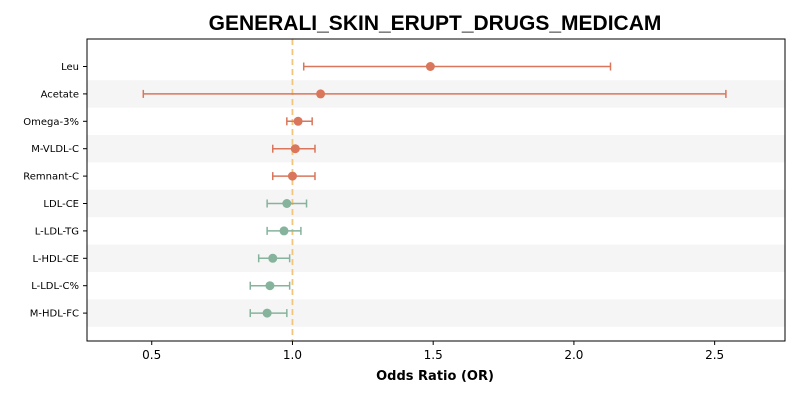 This screenshot has height=405, width=800. I want to click on y-tick-label: Omega-3%, so click(51, 122).